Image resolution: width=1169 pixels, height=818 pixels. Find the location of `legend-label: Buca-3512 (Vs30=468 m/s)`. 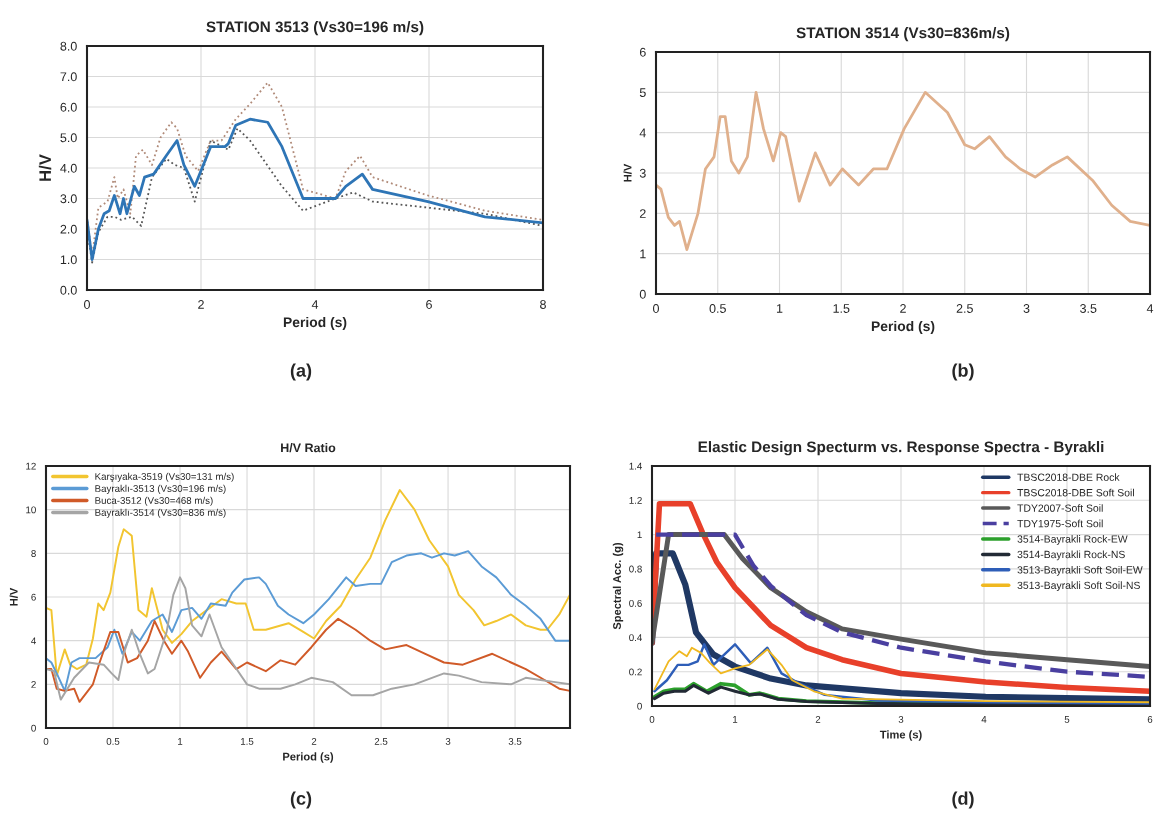

legend-label: Buca-3512 (Vs30=468 m/s) is located at coordinates (154, 501).